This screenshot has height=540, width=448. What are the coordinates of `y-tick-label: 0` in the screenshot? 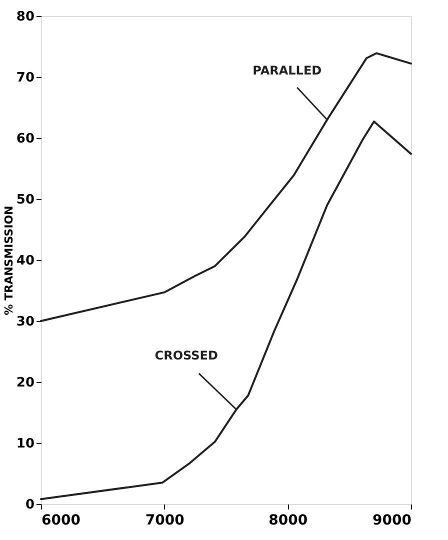 It's located at (29, 505).